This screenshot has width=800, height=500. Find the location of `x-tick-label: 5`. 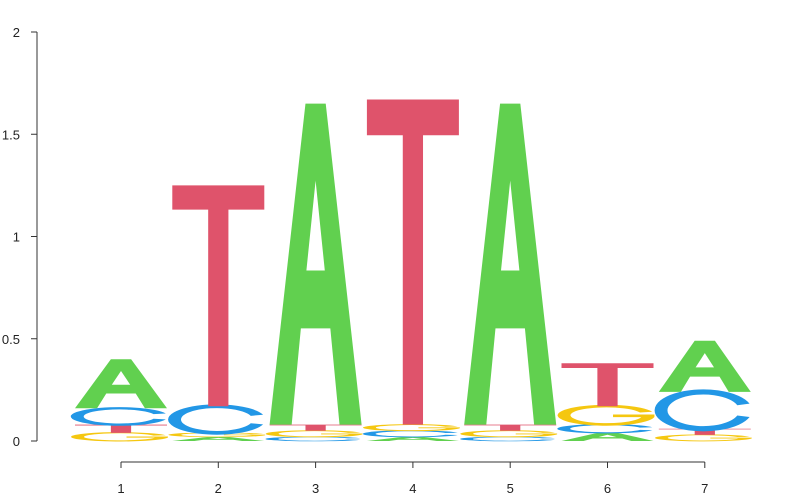

x-tick-label: 5 is located at coordinates (510, 488).